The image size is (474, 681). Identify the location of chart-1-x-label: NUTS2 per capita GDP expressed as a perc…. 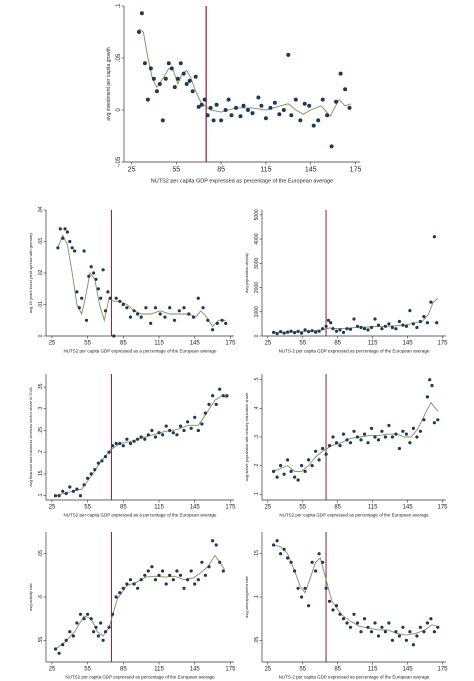
(140, 351).